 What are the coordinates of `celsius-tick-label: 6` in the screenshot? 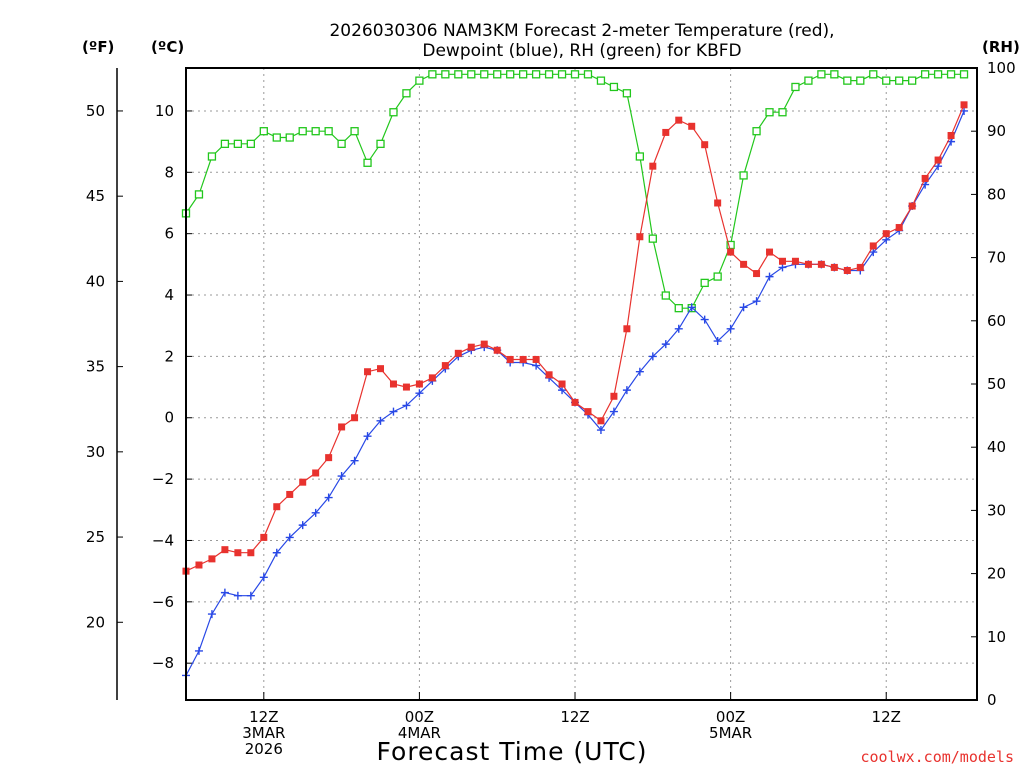 It's located at (169, 234).